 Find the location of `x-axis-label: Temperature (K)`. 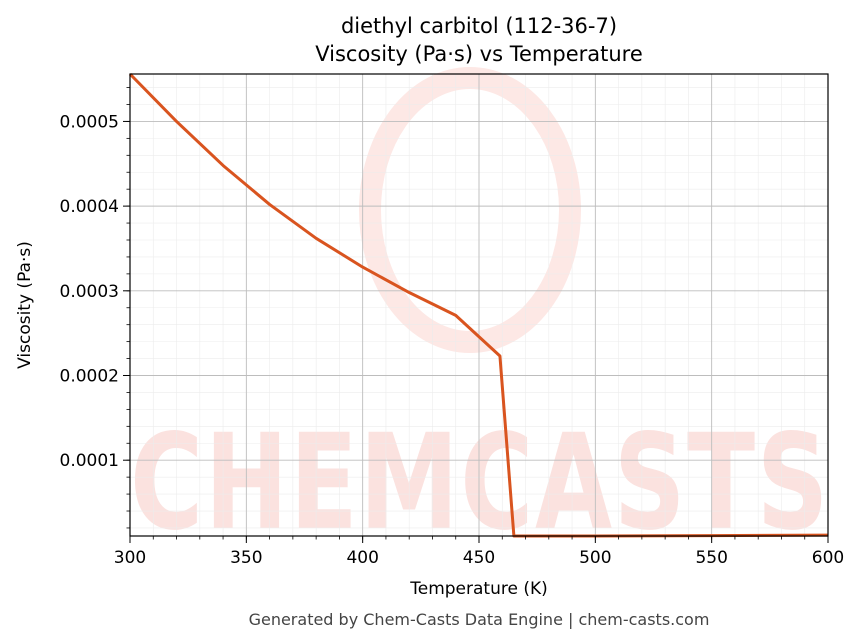

x-axis-label: Temperature (K) is located at coordinates (478, 589).